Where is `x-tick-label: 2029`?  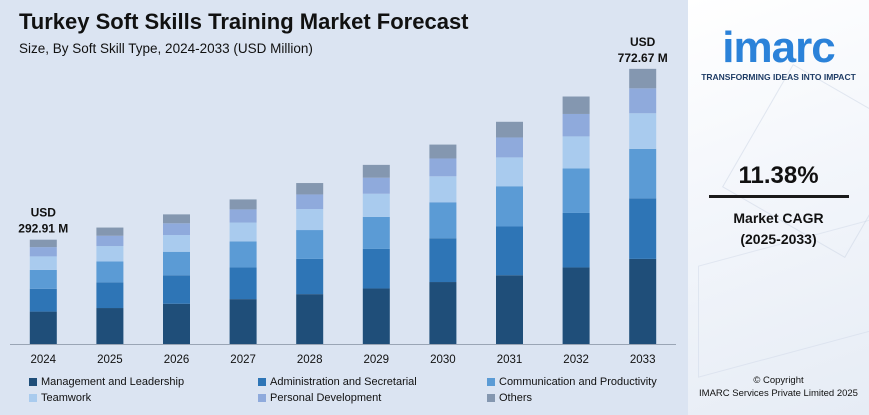
x-tick-label: 2029 is located at coordinates (377, 360).